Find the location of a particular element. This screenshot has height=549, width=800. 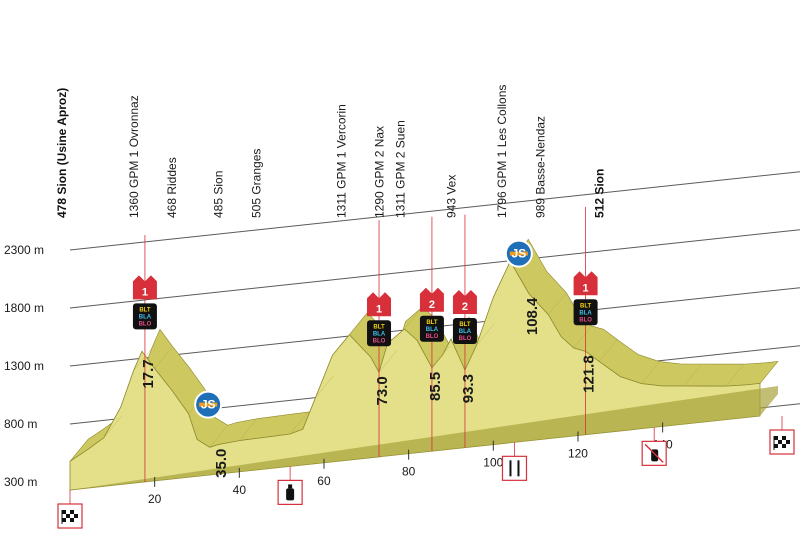

y-tick-label: 2300 m is located at coordinates (24, 250).